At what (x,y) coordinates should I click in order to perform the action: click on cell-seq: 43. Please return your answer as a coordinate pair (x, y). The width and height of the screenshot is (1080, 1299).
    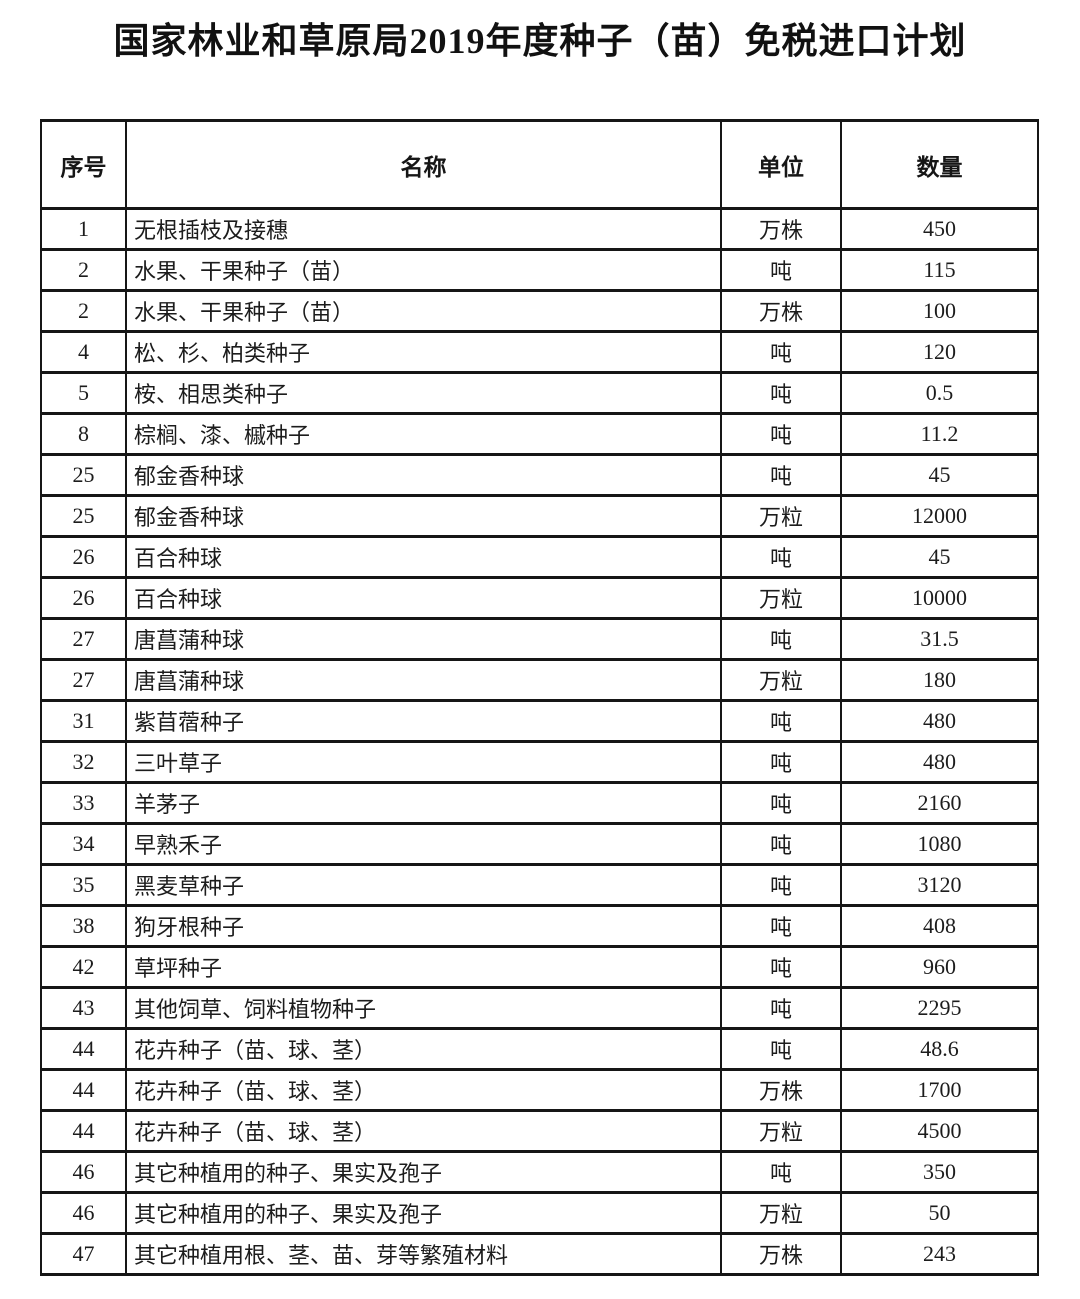
    Looking at the image, I should click on (83, 1008).